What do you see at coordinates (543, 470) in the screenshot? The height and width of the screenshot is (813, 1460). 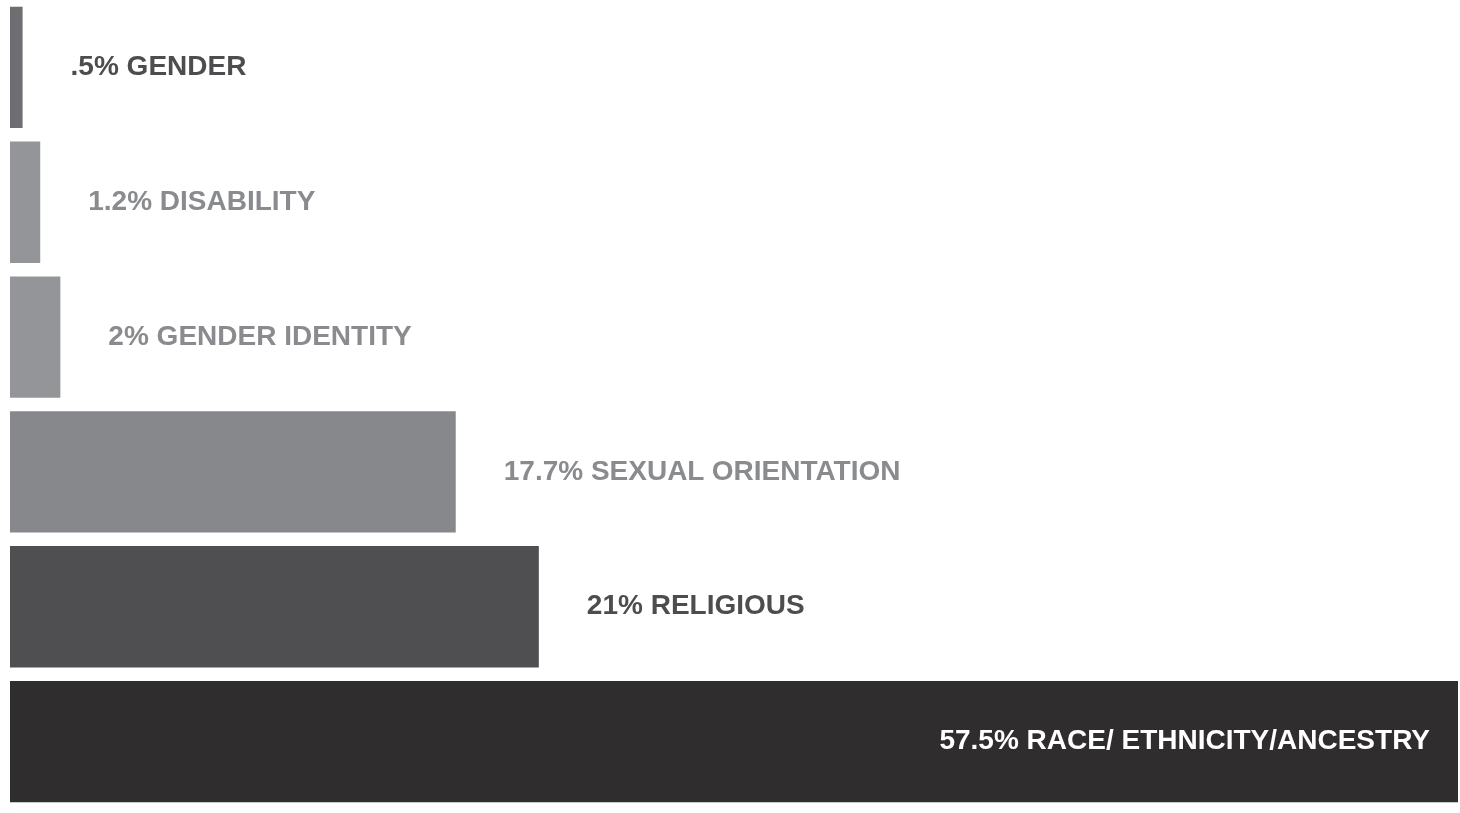 I see `data-label: 17.7%` at bounding box center [543, 470].